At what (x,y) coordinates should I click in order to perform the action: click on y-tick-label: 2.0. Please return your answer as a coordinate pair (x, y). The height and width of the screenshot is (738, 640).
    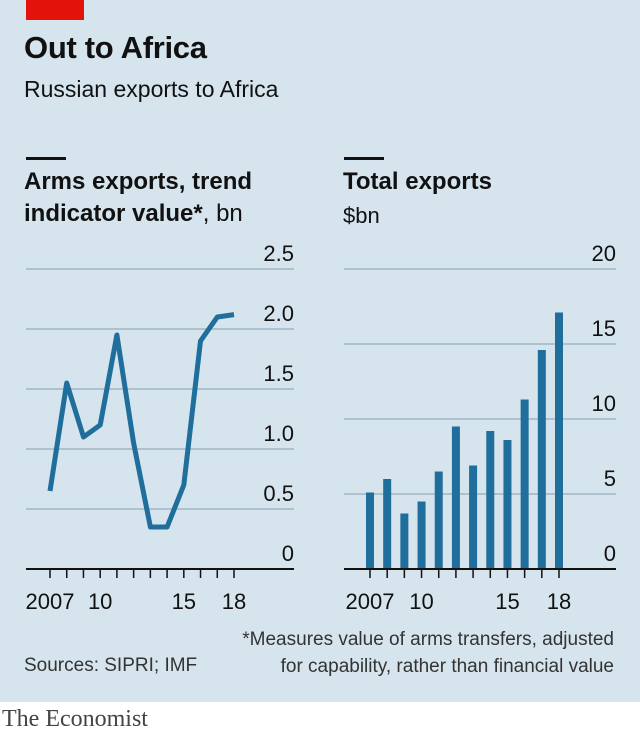
    Looking at the image, I should click on (278, 313).